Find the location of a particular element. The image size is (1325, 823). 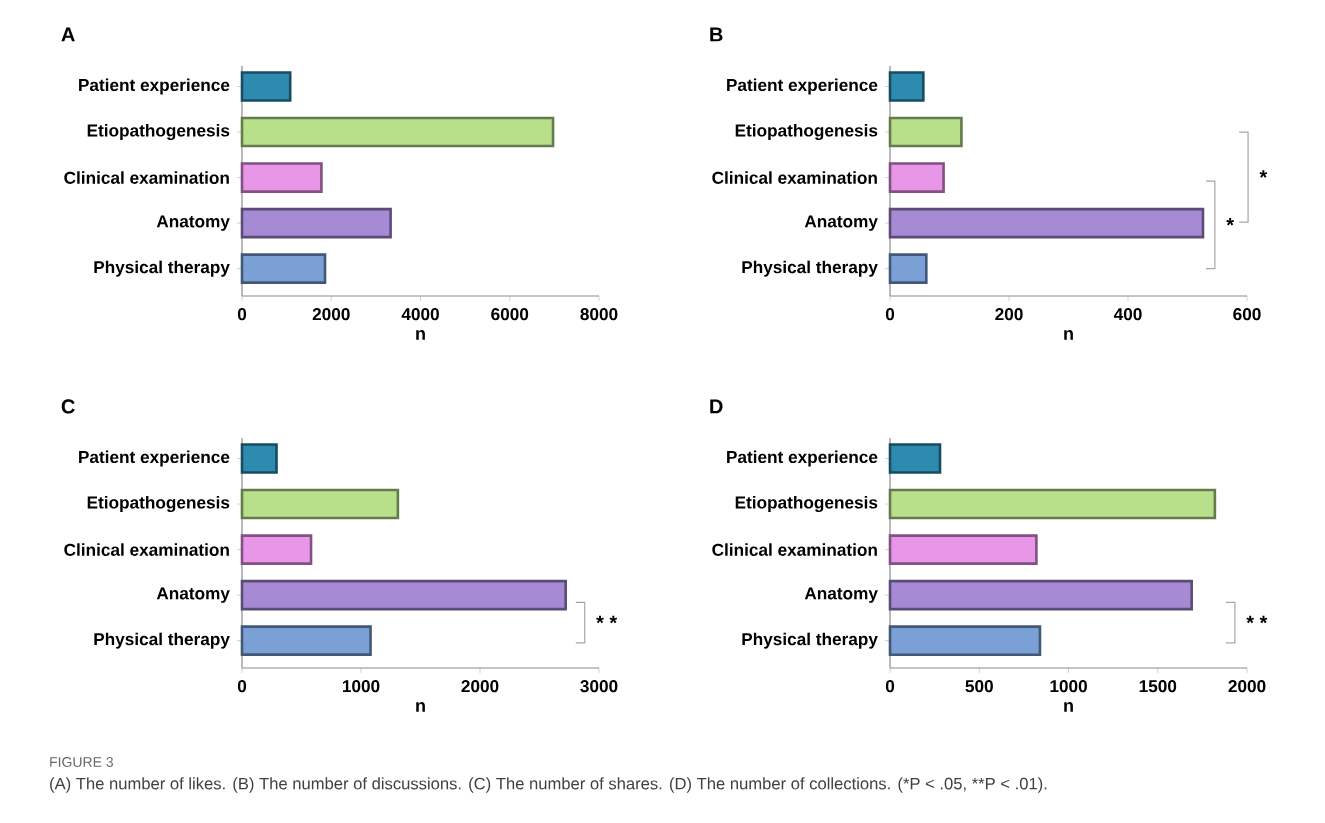

x-tick-label: 6000 is located at coordinates (510, 314).